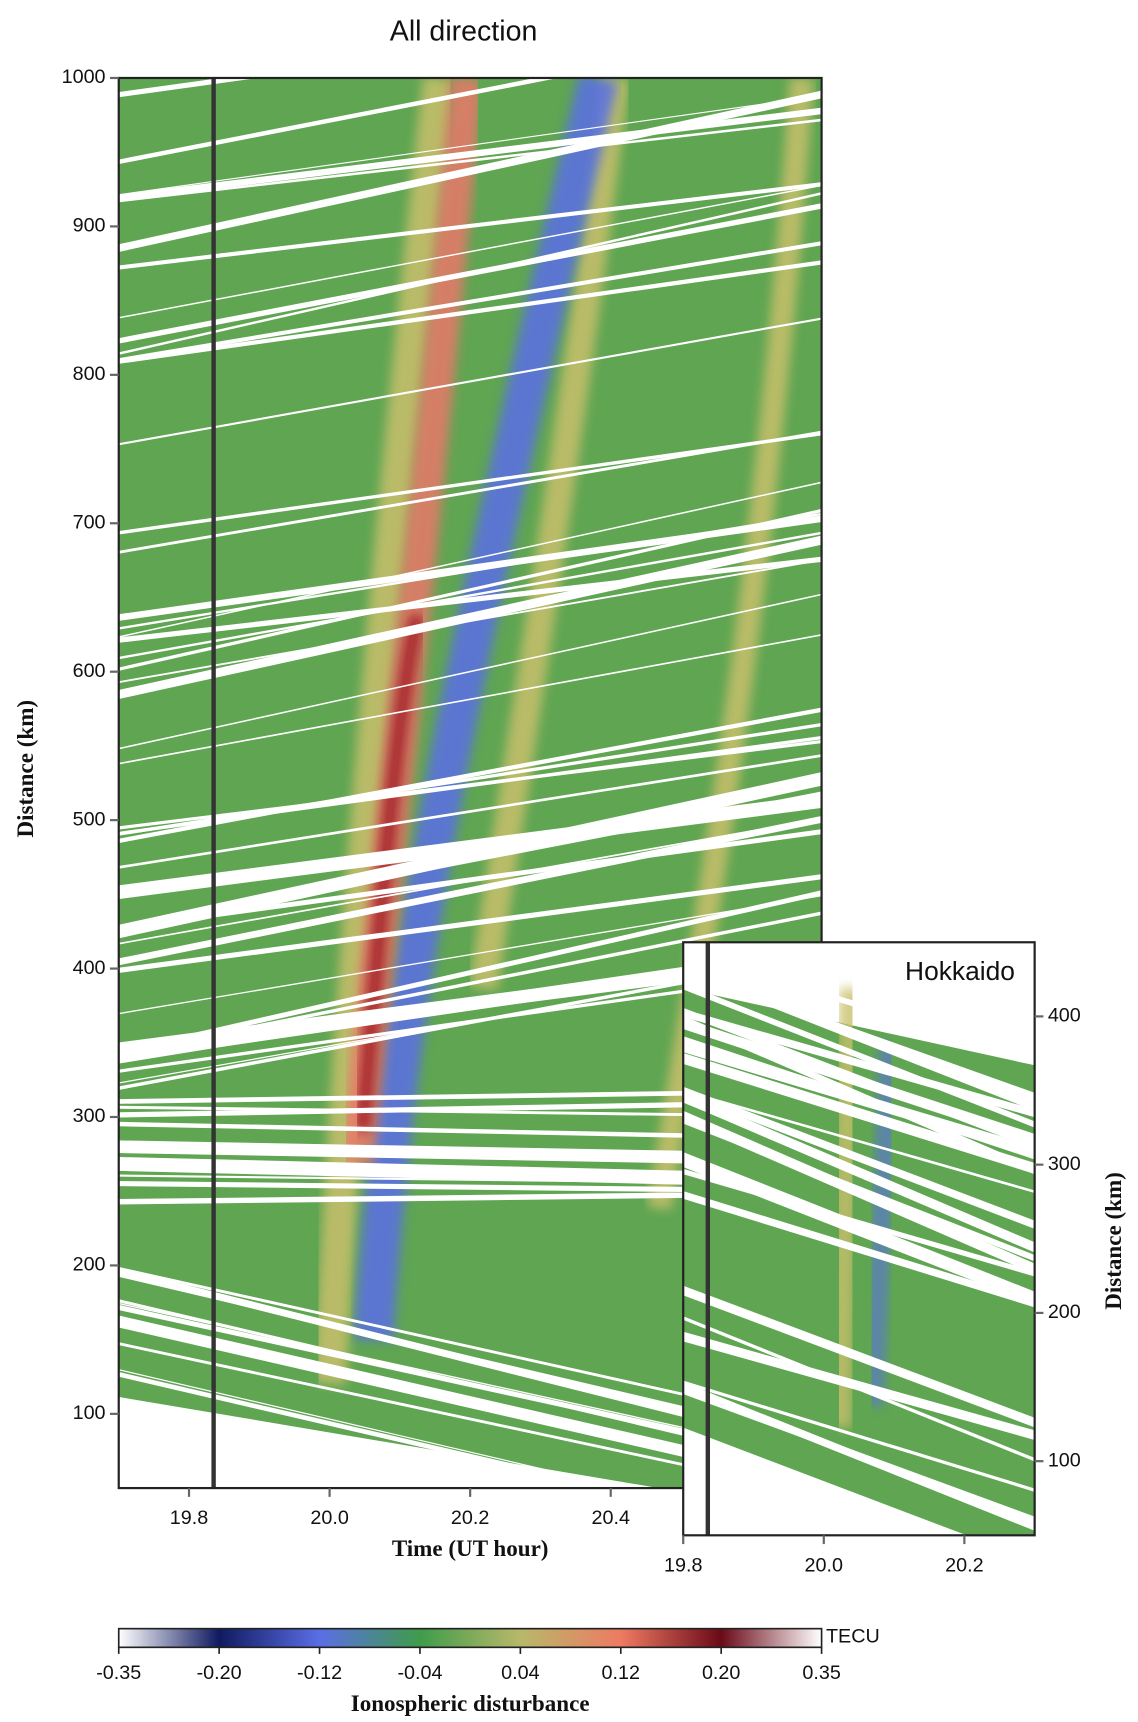 This screenshot has width=1138, height=1722. What do you see at coordinates (621, 1673) in the screenshot?
I see `colorbar-tick-label: 0.12` at bounding box center [621, 1673].